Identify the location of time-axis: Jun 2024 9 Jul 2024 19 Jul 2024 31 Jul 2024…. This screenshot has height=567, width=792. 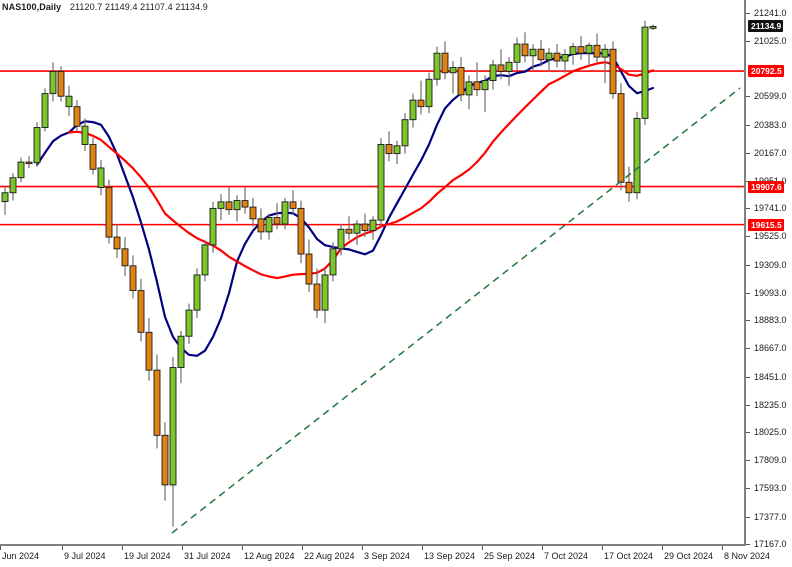
(385, 556).